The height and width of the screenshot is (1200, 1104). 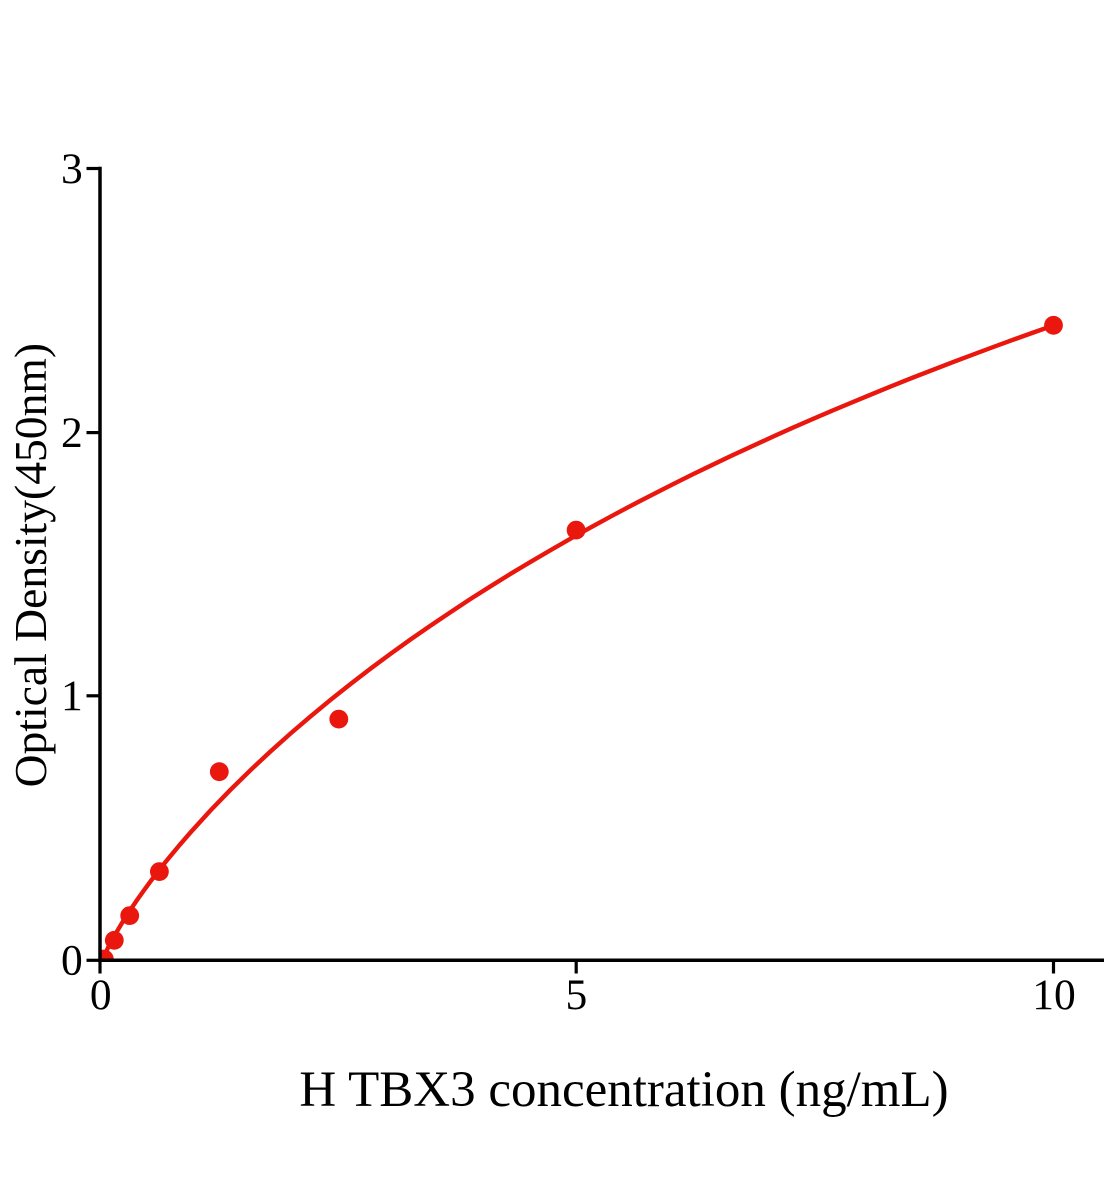 What do you see at coordinates (72, 433) in the screenshot?
I see `svg-text: 2` at bounding box center [72, 433].